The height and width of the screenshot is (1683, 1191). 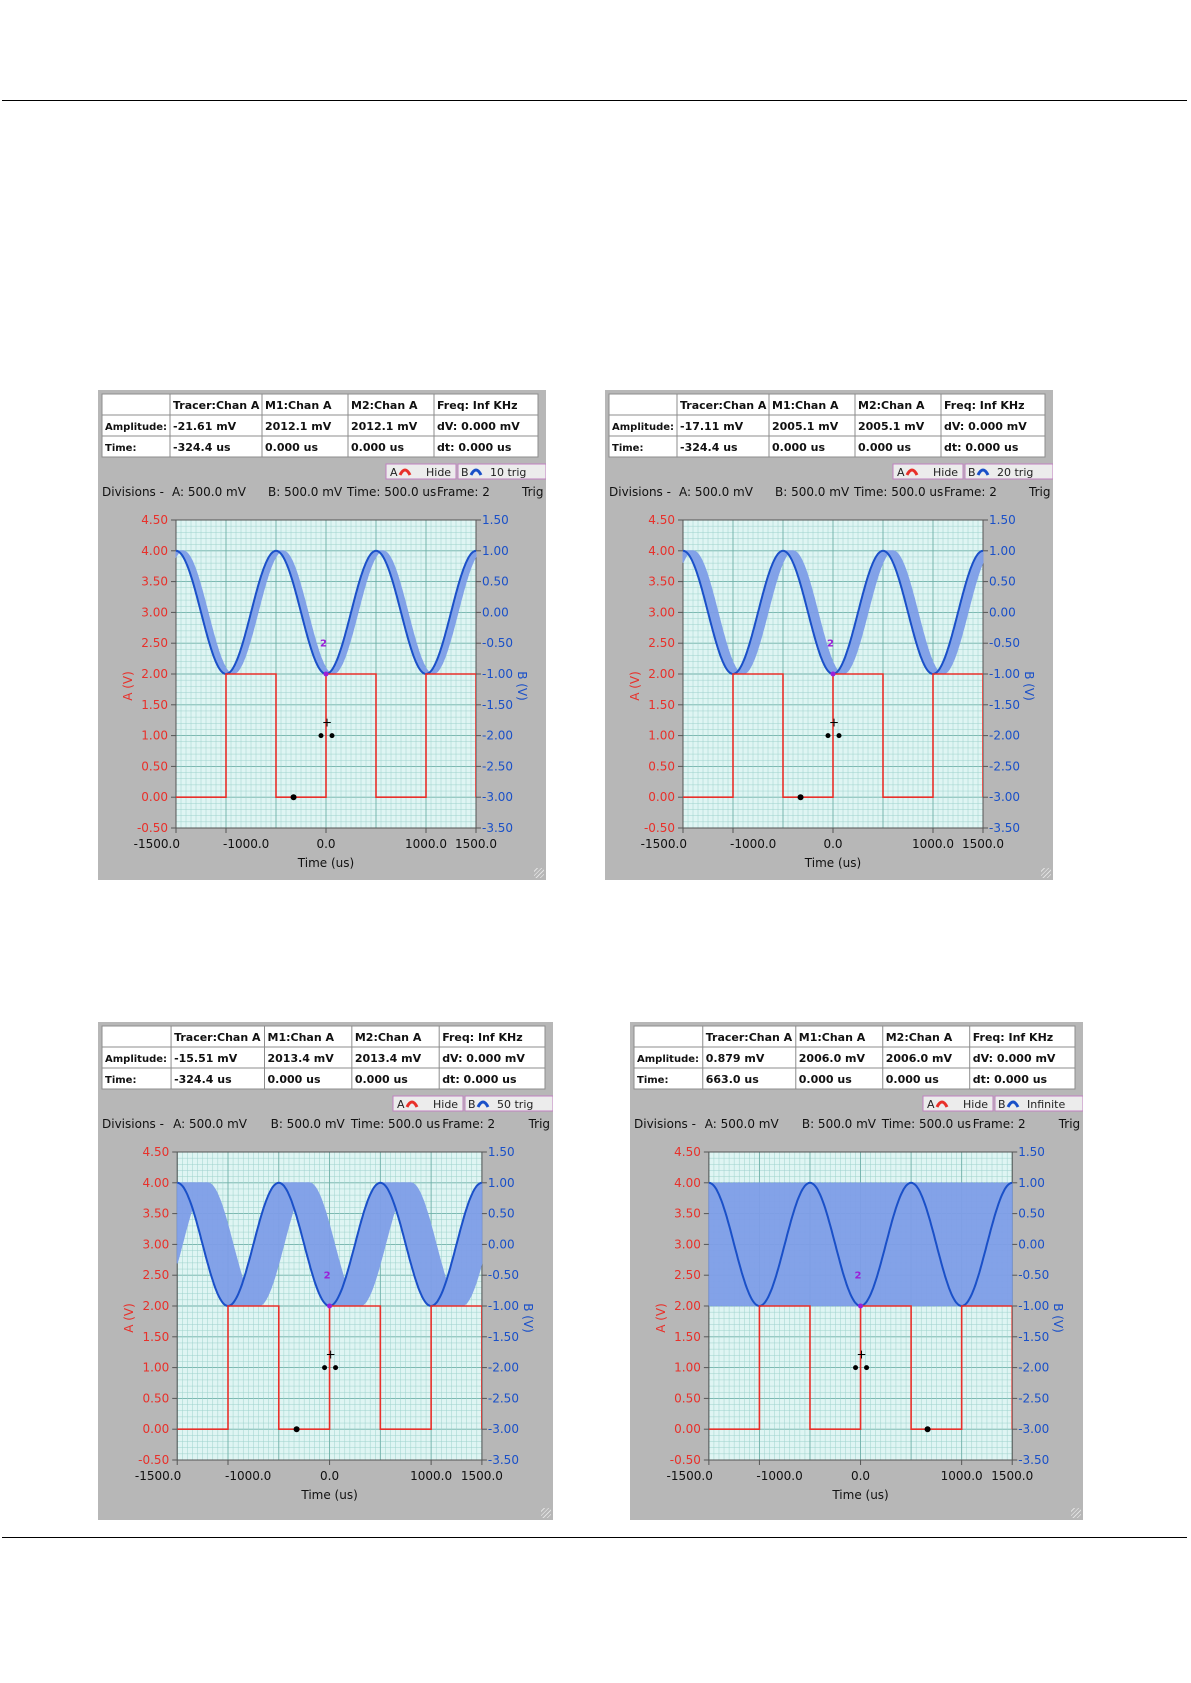 I want to click on y2-tick-label: -2.50, so click(x=1004, y=766).